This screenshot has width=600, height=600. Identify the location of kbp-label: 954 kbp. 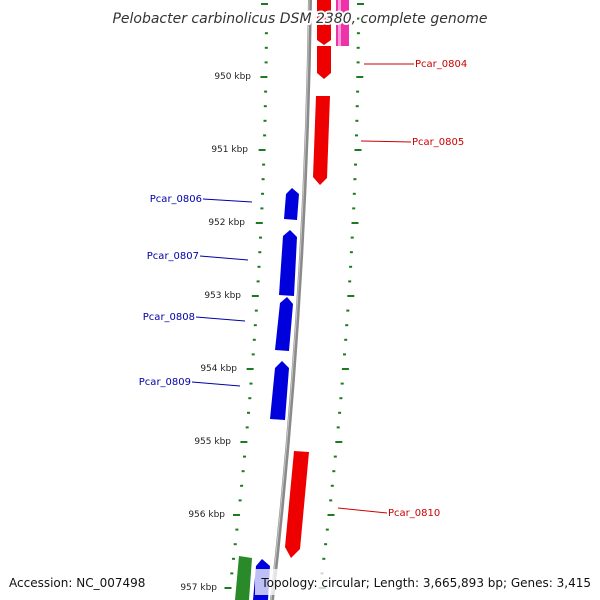
(218, 369).